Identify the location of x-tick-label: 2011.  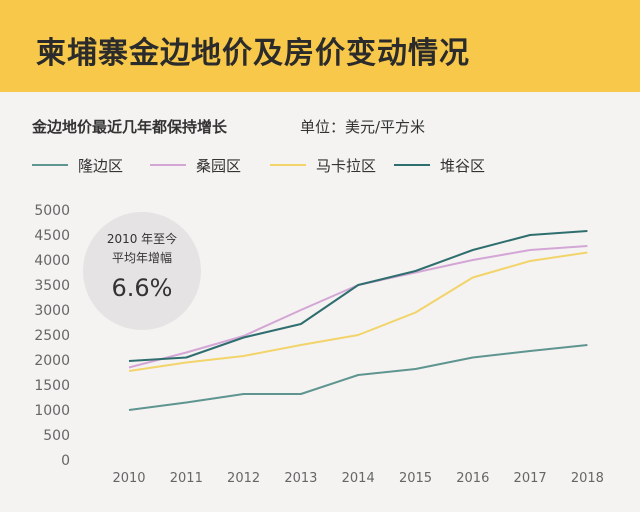
(186, 478).